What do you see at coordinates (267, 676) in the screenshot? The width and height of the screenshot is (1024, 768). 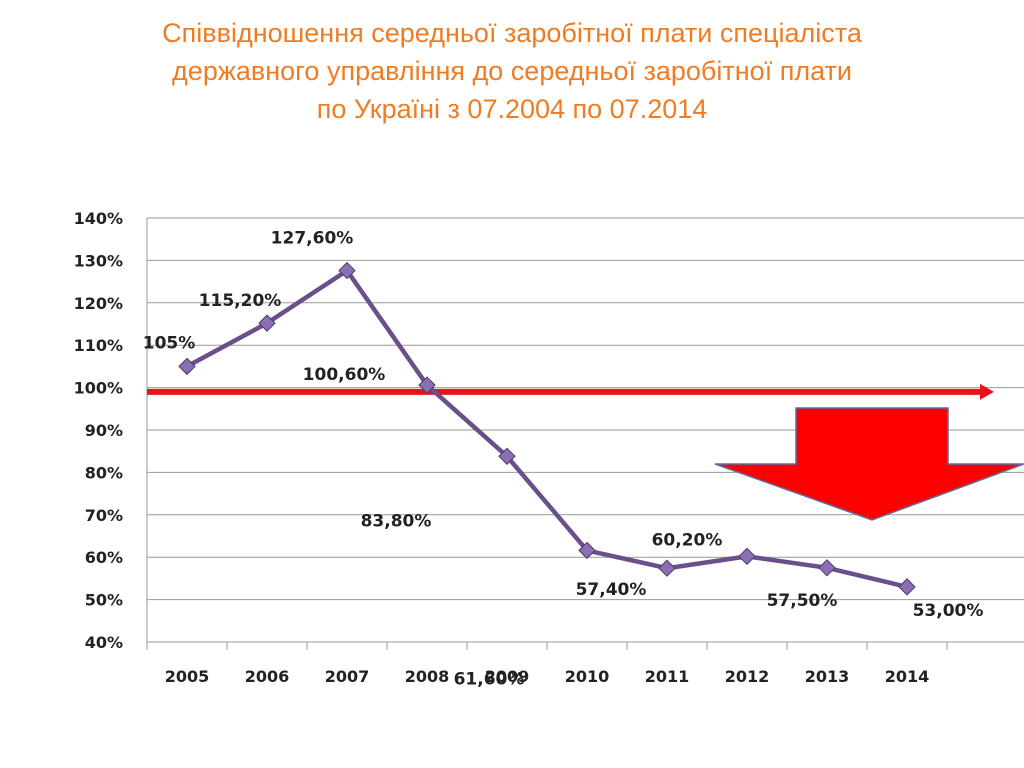 I see `x-tick-label: 2006` at bounding box center [267, 676].